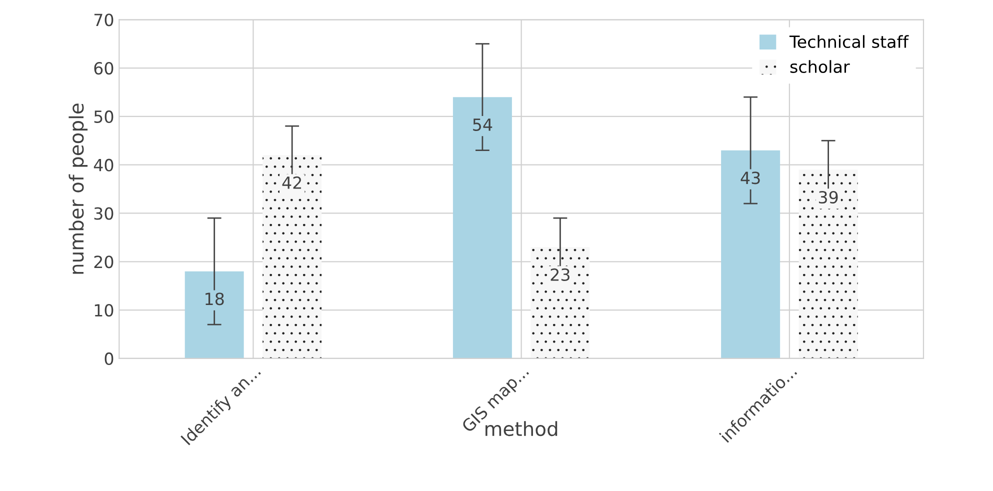  I want to click on y-tick-label: 40, so click(104, 165).